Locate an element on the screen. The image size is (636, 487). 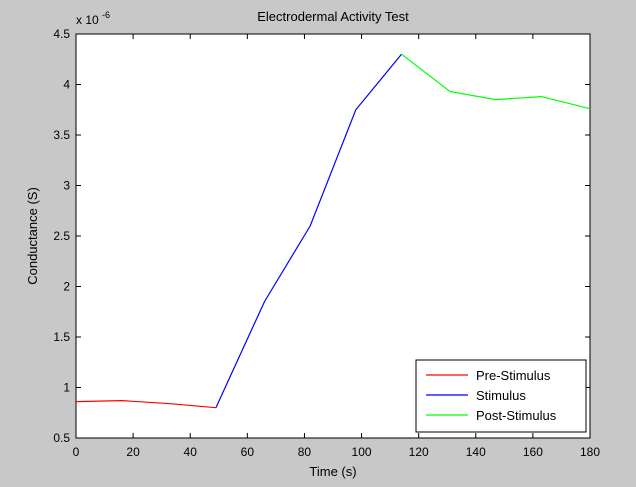
x-tick-label: 180 is located at coordinates (590, 452).